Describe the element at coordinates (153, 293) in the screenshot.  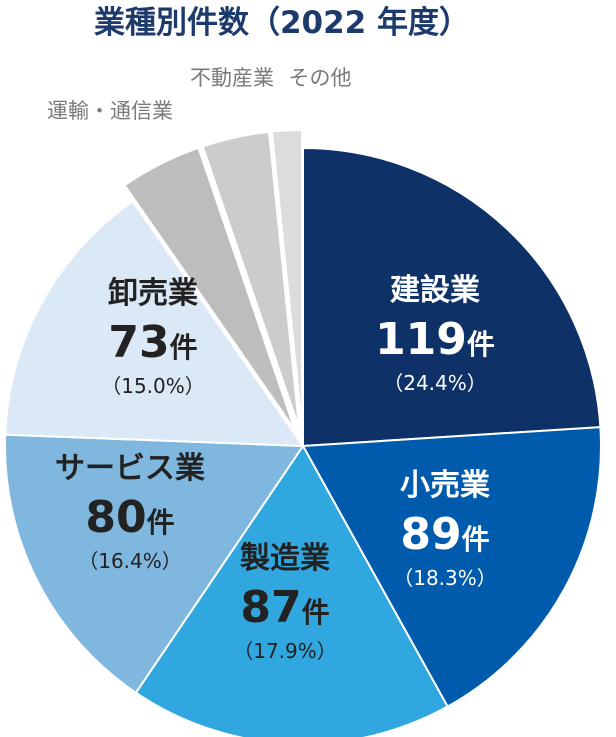
I see `slice-name-label: 卸売業` at that location.